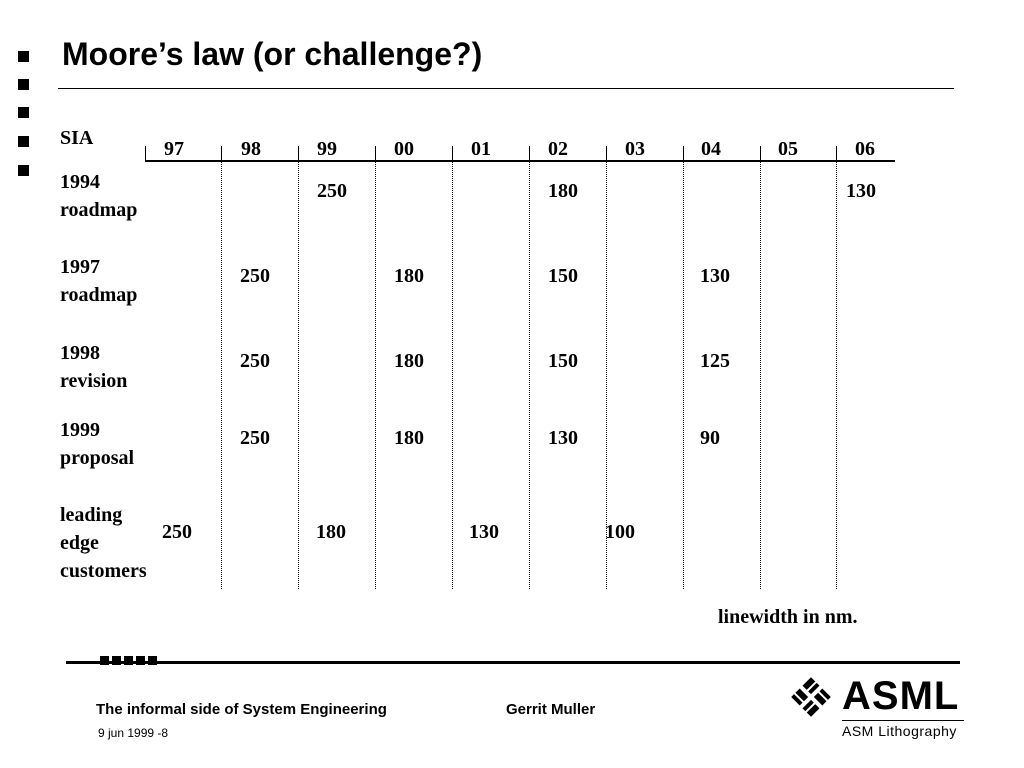 The image size is (1024, 768). What do you see at coordinates (79, 543) in the screenshot?
I see `row-label-line: edge` at bounding box center [79, 543].